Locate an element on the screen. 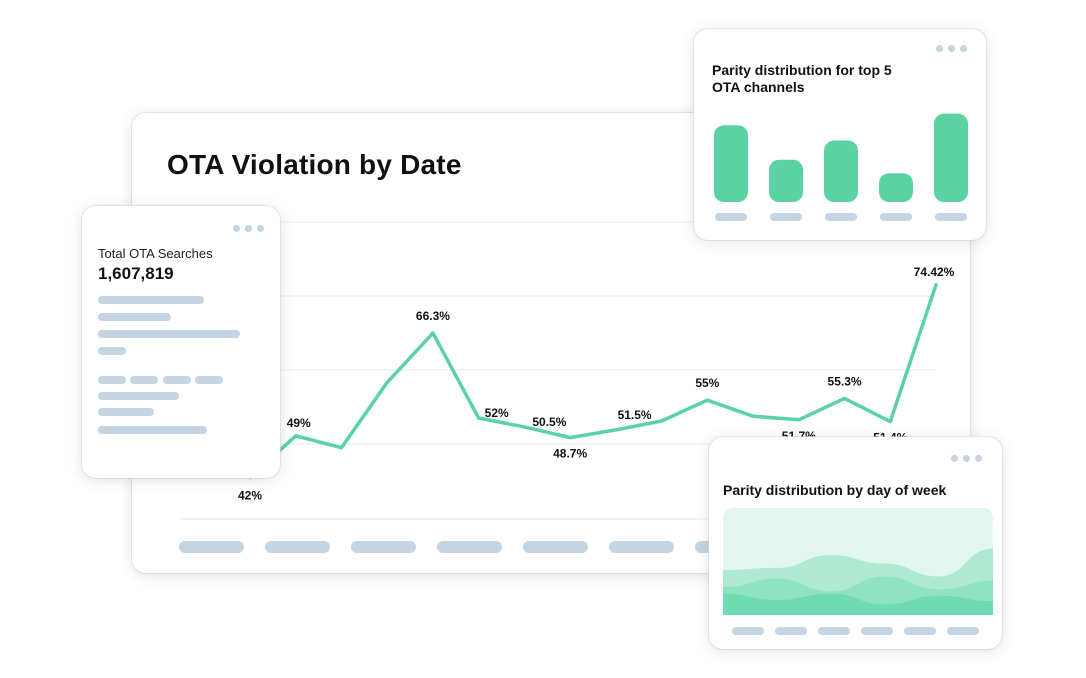 The width and height of the screenshot is (1086, 678). data-label: 52% is located at coordinates (497, 413).